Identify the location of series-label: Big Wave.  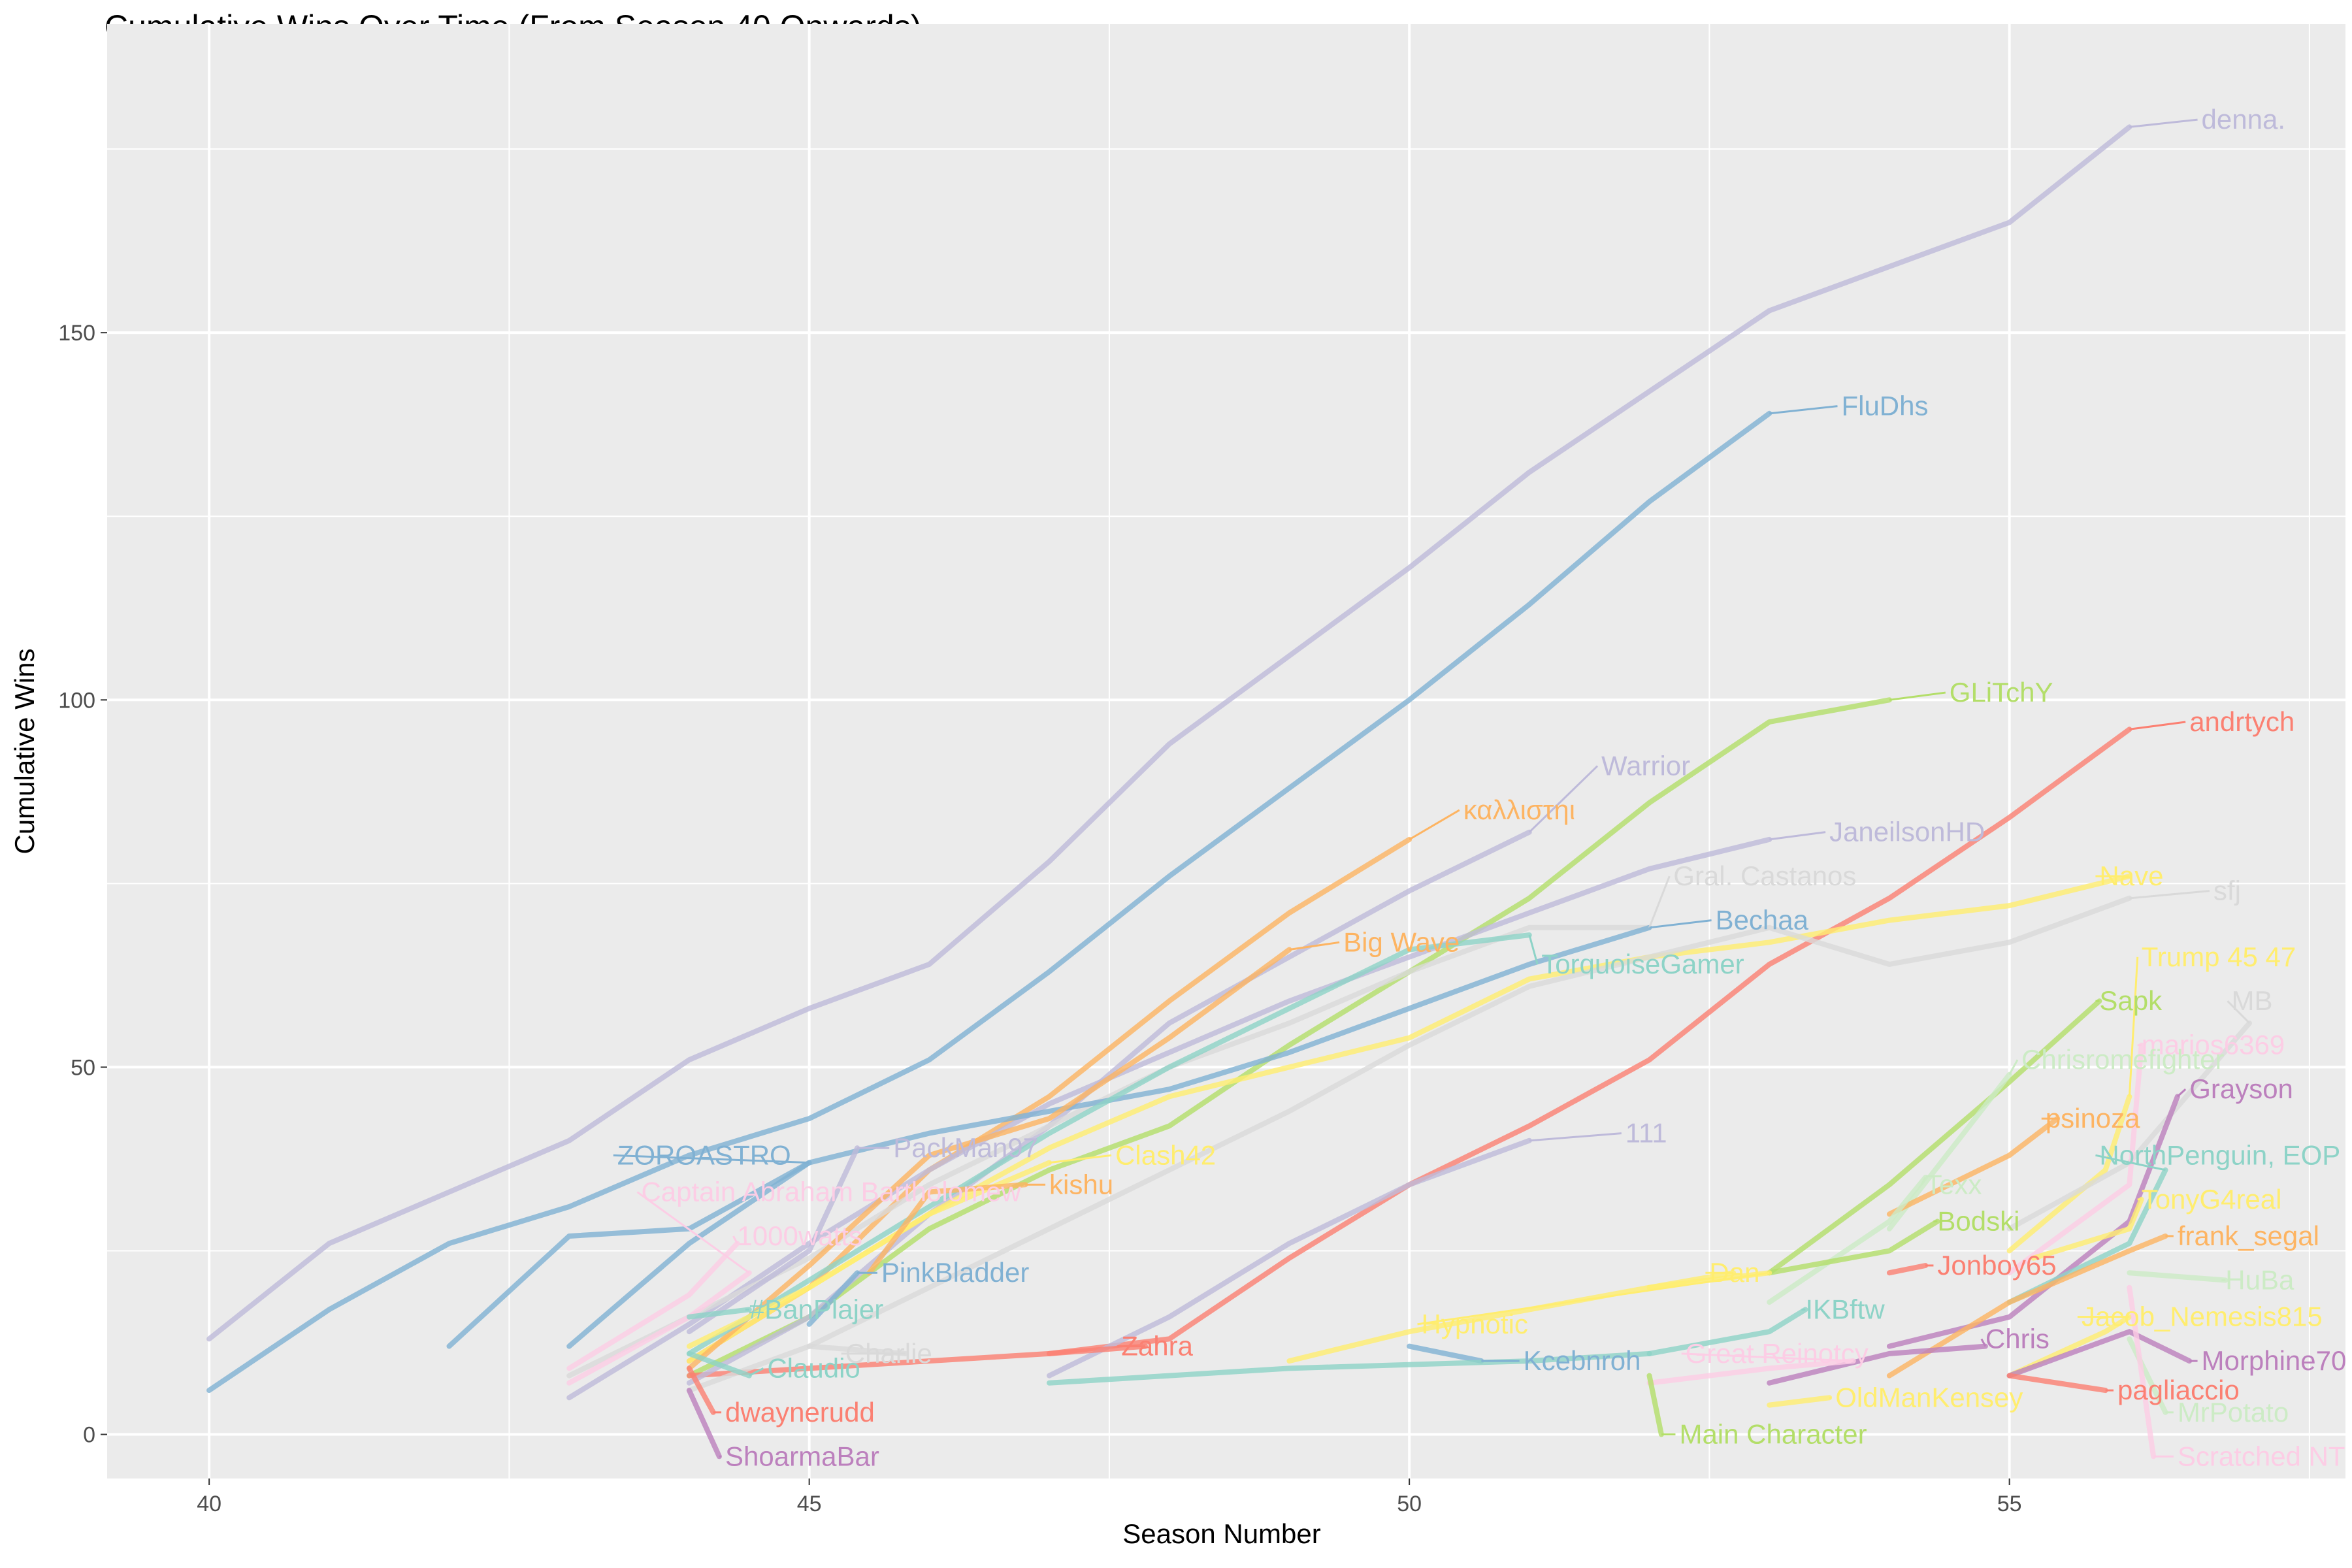
(1401, 941).